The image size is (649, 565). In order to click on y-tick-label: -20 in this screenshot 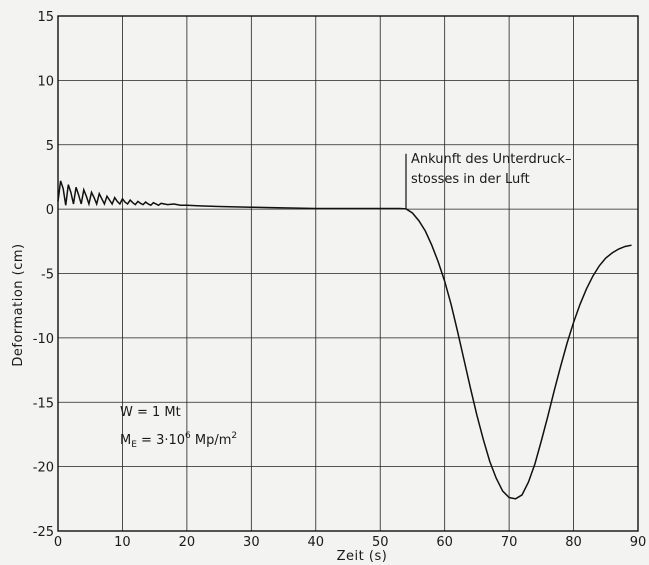, I will do `click(43, 468)`.